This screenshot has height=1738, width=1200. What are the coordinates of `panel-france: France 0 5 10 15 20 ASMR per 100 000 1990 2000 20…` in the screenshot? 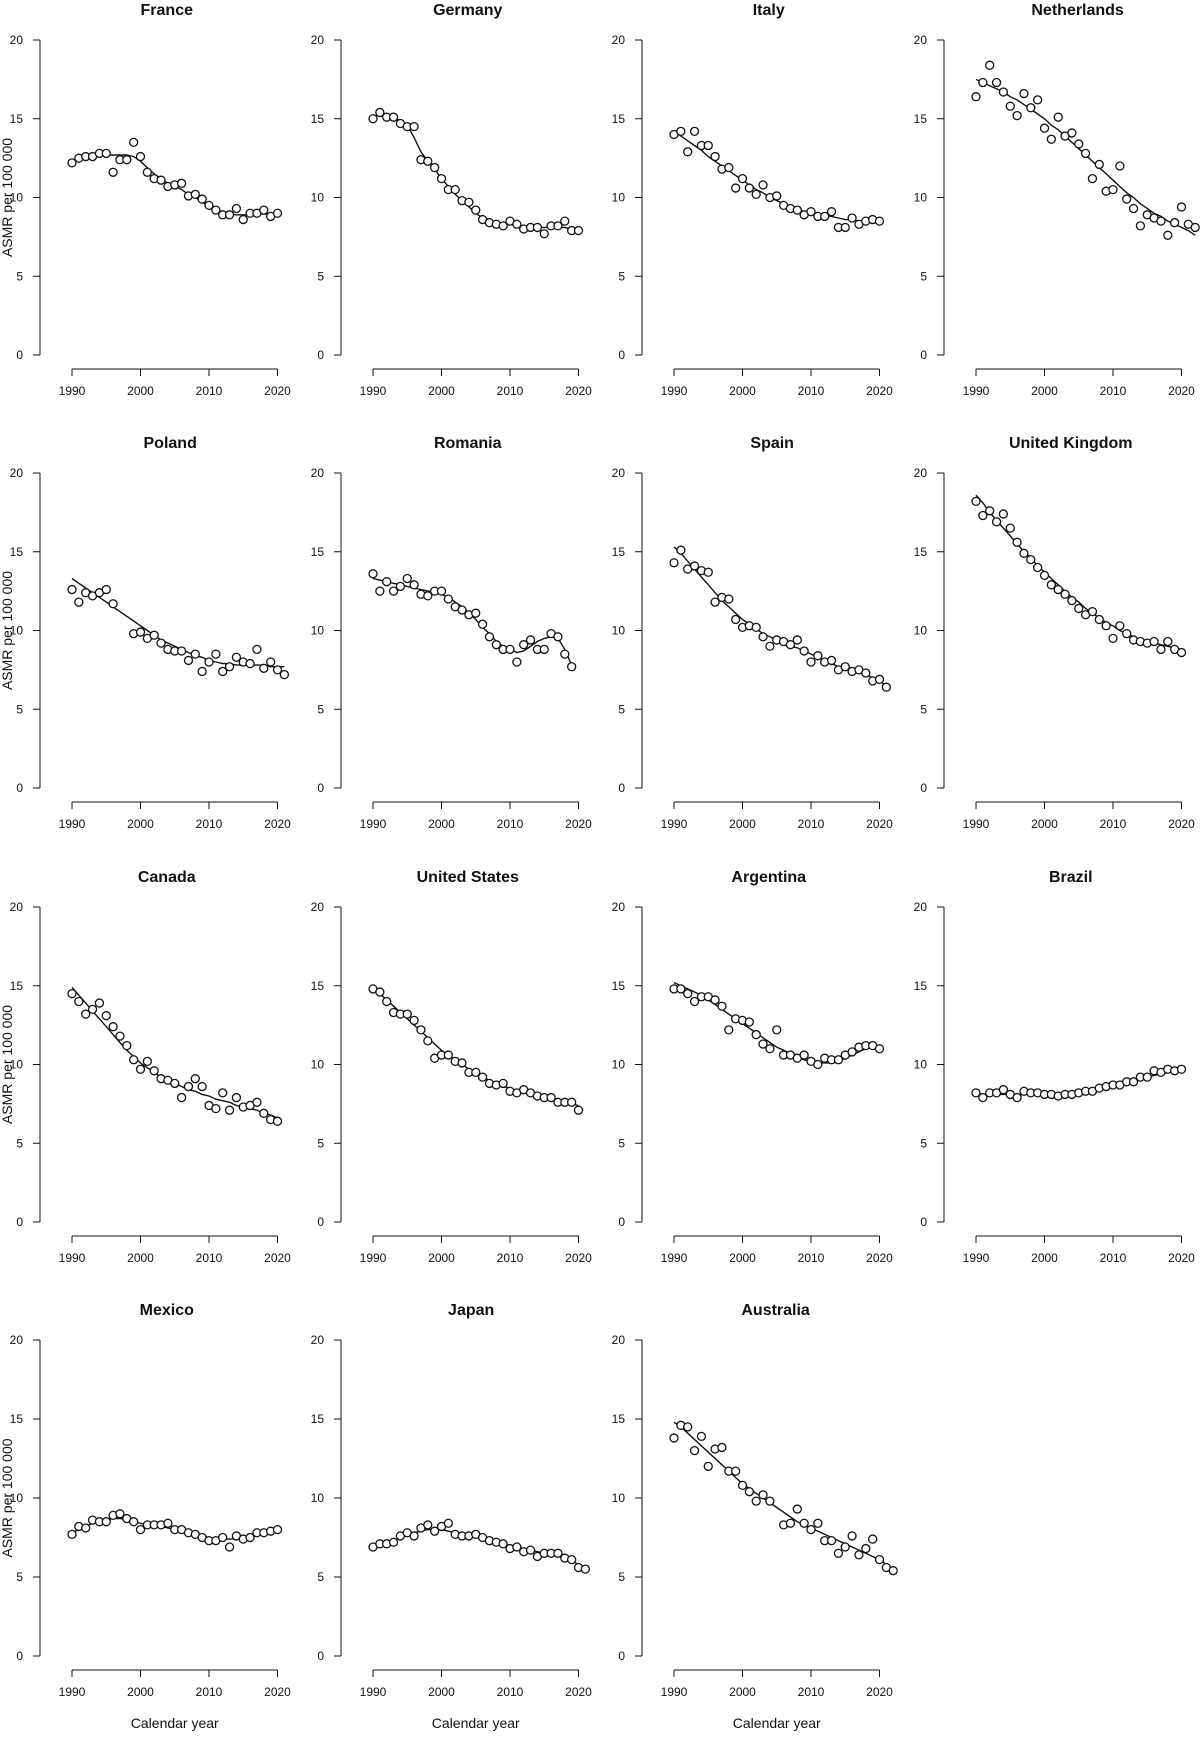 It's located at (145, 200).